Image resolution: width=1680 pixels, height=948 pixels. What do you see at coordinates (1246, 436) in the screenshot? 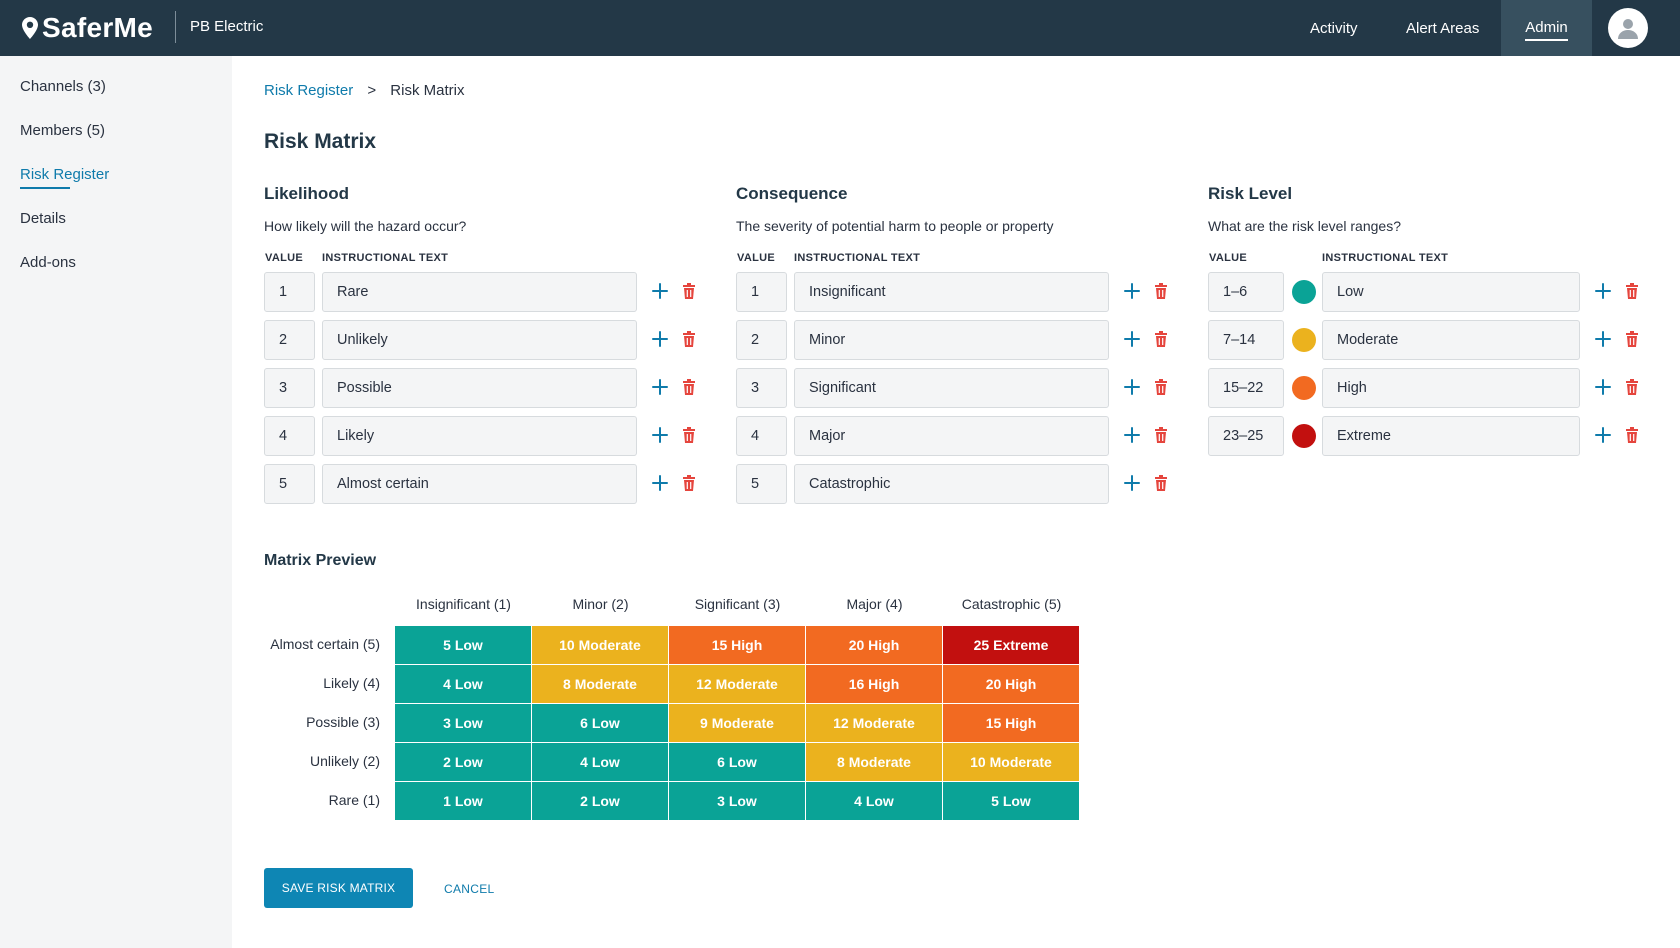
I see `risk-level-value-input: 23–25` at bounding box center [1246, 436].